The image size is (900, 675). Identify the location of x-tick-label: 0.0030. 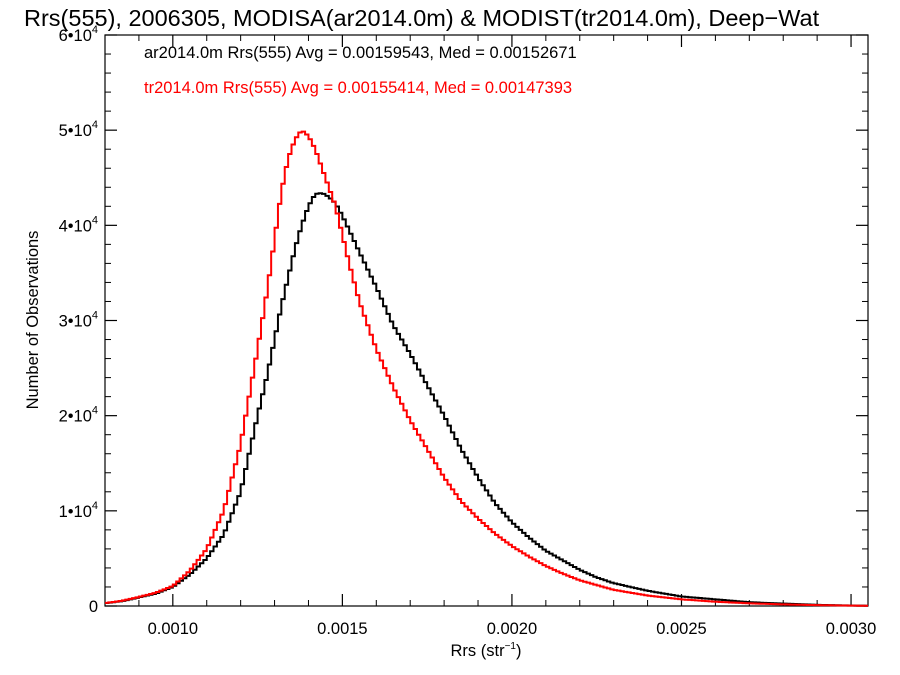
(851, 629).